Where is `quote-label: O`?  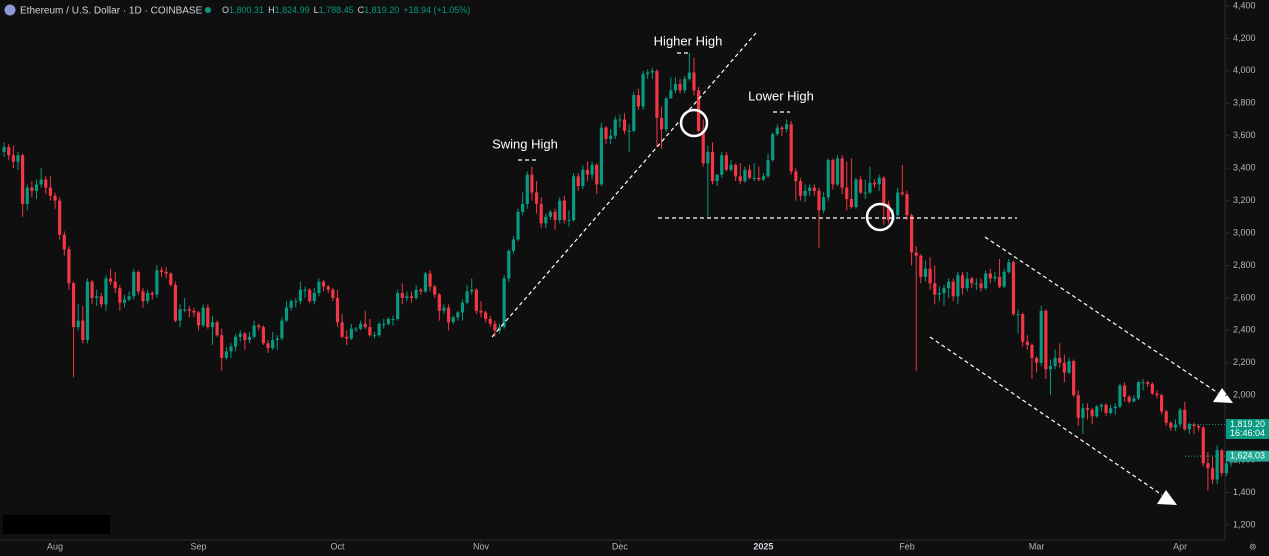
quote-label: O is located at coordinates (225, 10).